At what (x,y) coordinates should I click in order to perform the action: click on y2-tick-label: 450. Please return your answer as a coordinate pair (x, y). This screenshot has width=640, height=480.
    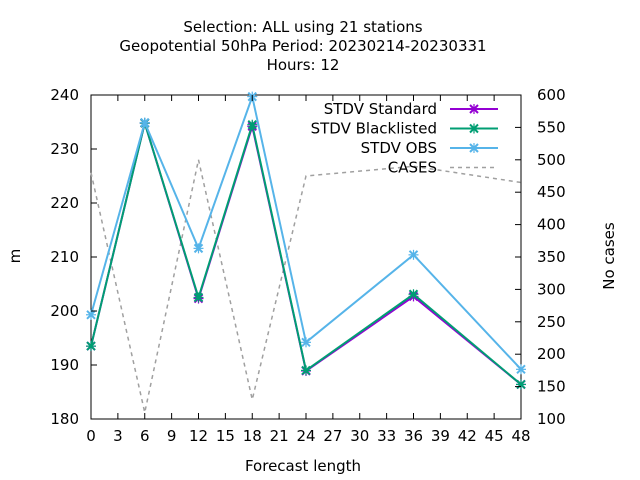
    Looking at the image, I should click on (551, 192).